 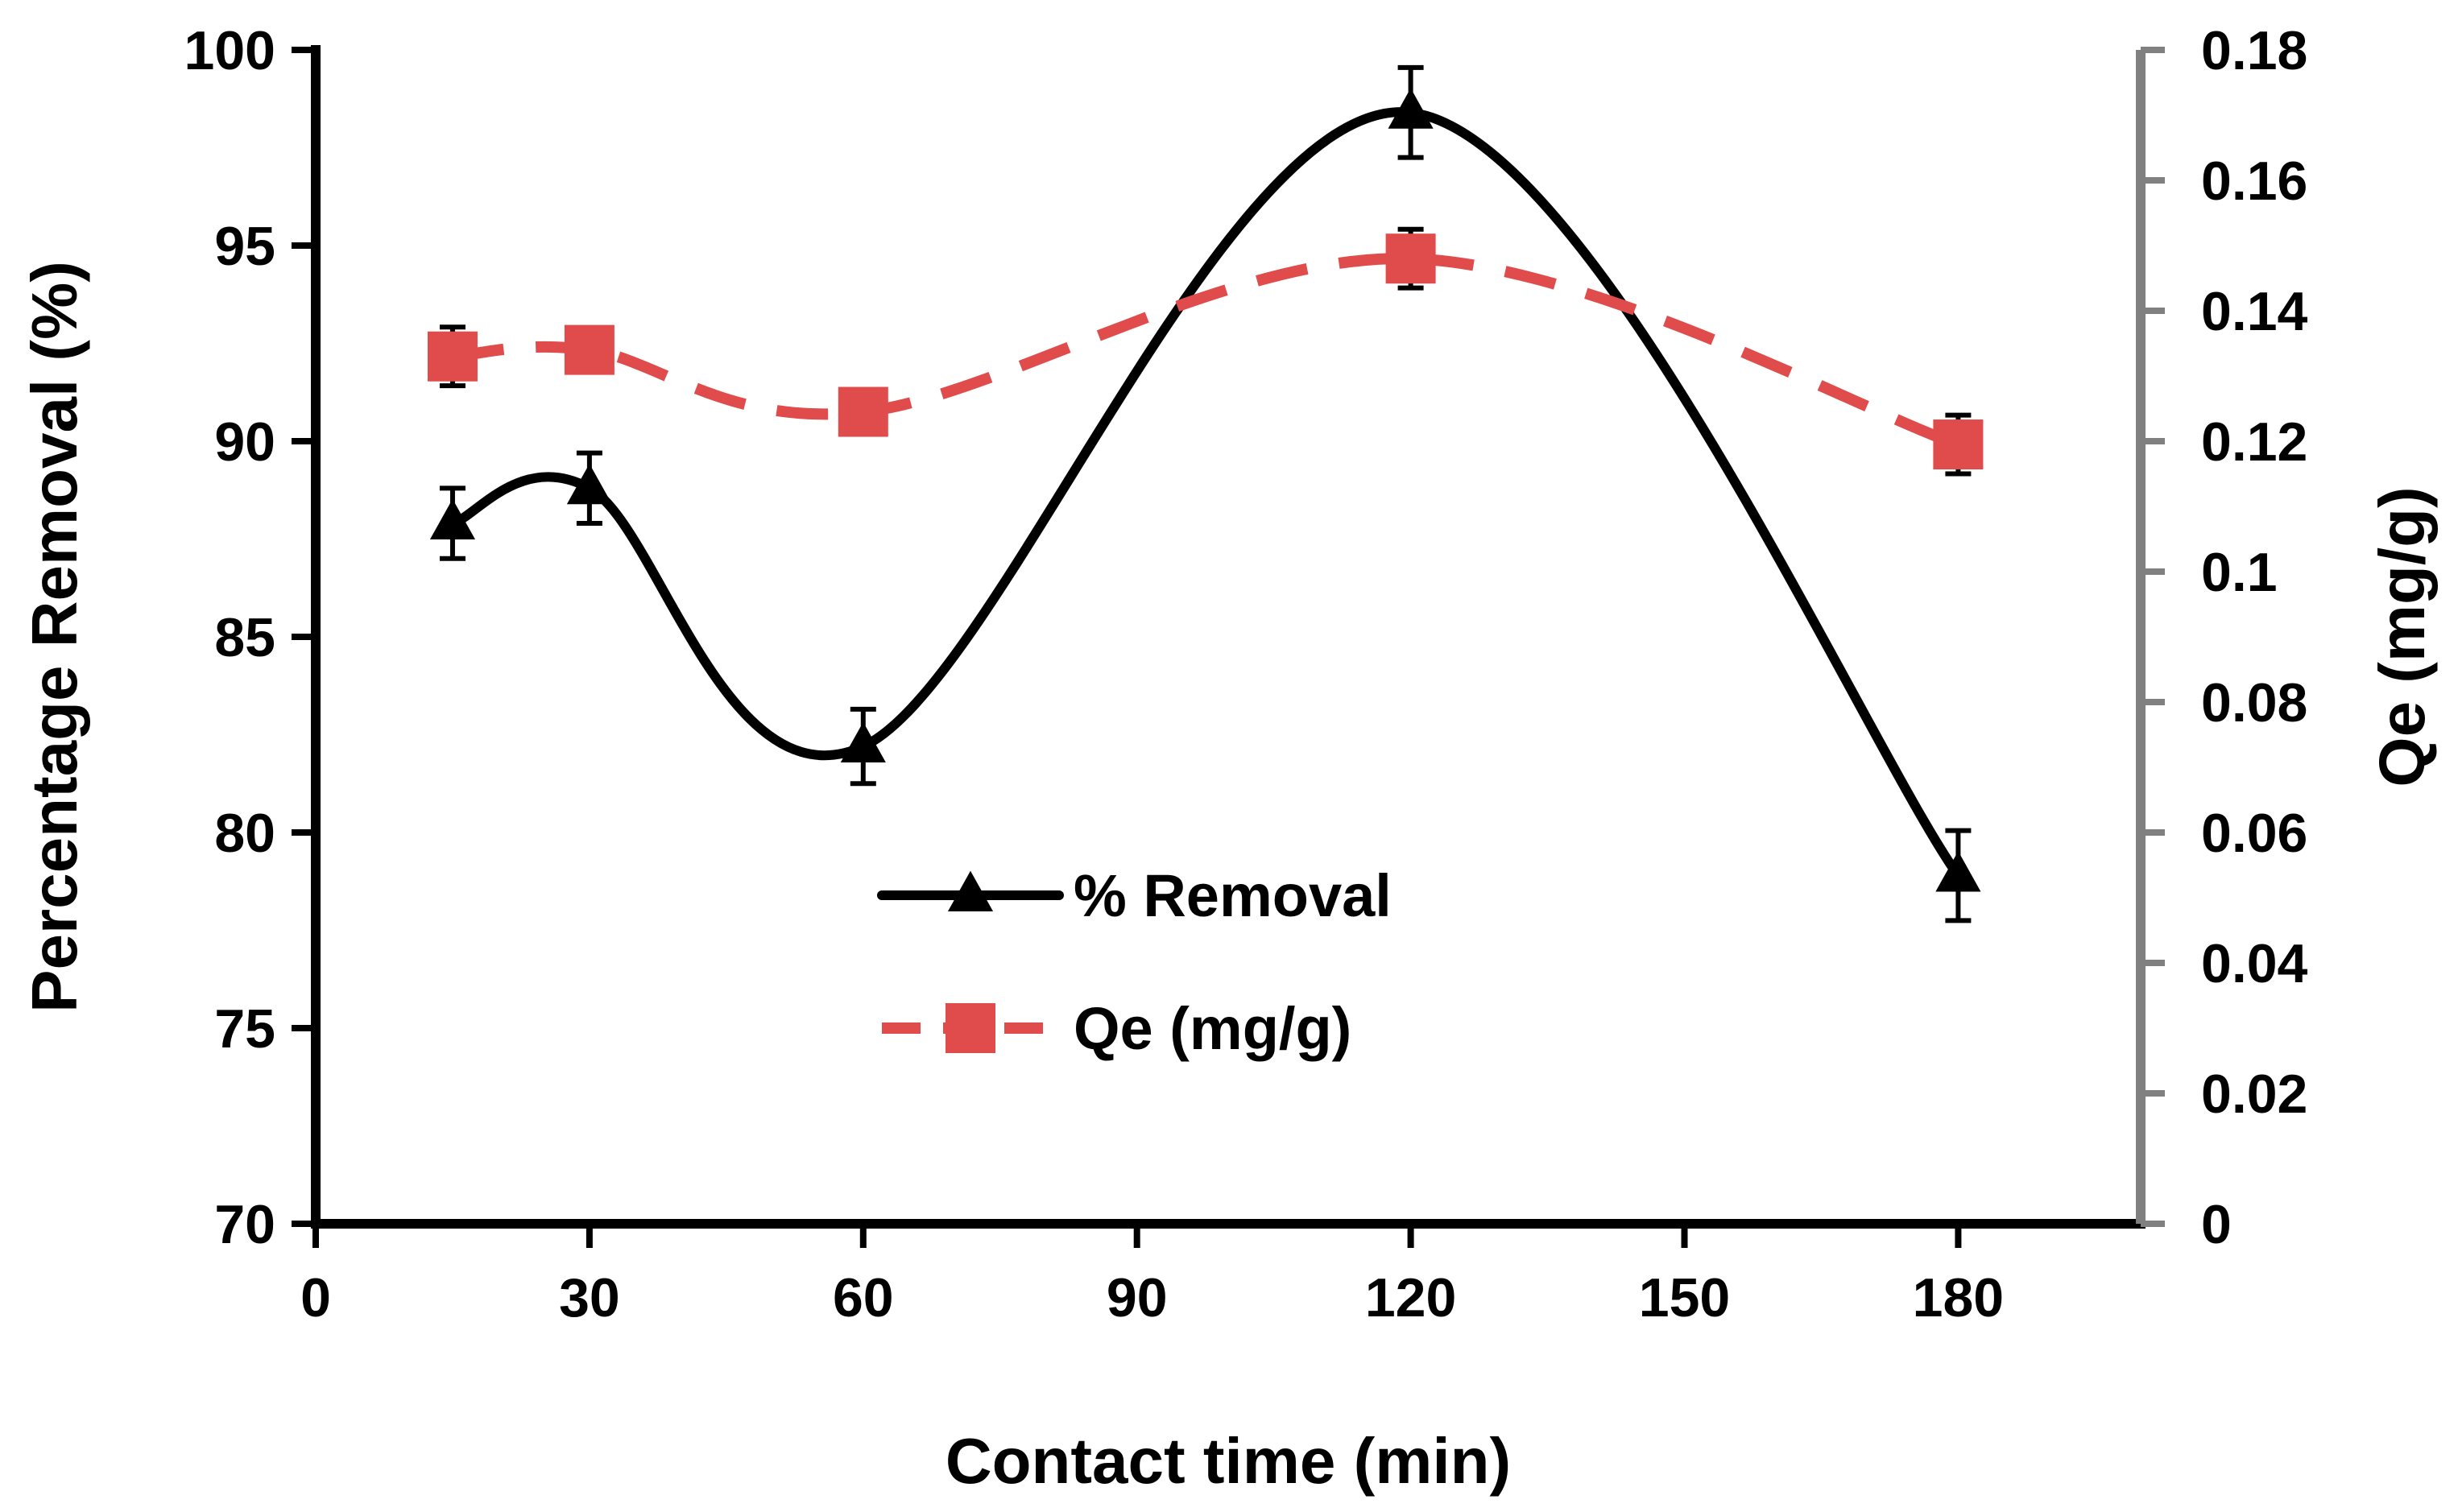 What do you see at coordinates (2254, 964) in the screenshot?
I see `y2-tick-label: 0.04` at bounding box center [2254, 964].